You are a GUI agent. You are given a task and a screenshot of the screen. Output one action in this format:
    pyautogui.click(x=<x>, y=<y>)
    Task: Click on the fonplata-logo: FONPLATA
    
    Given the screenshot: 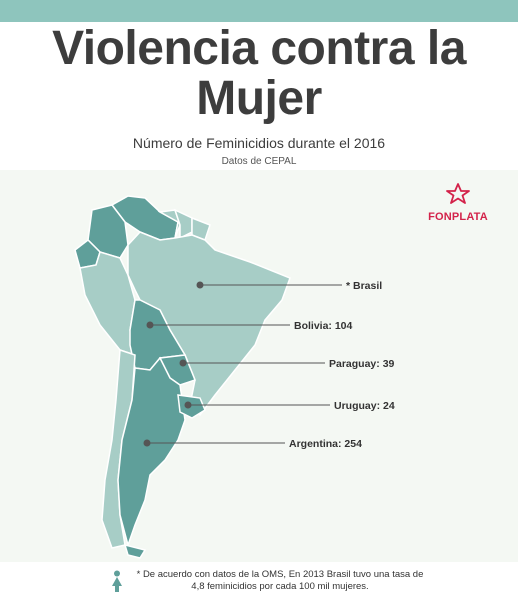 What is the action you would take?
    pyautogui.click(x=458, y=203)
    